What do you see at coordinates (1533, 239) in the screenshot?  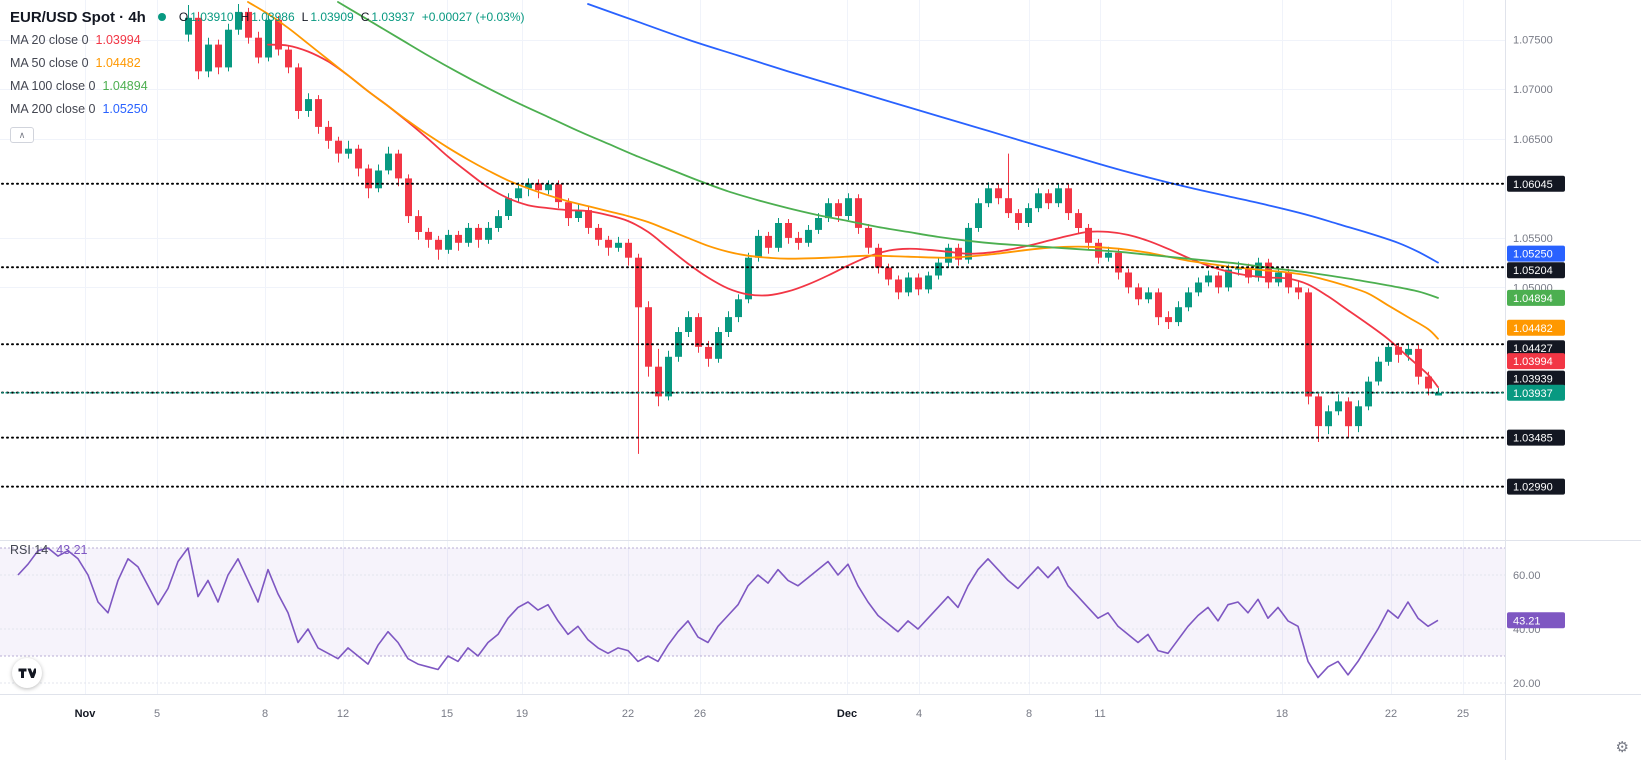 I see `price-axis-label: 1.05500` at bounding box center [1533, 239].